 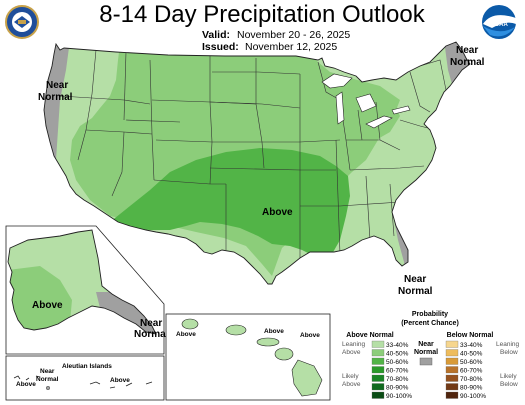 I want to click on legend-below-range-label: 90-100%, so click(x=473, y=396).